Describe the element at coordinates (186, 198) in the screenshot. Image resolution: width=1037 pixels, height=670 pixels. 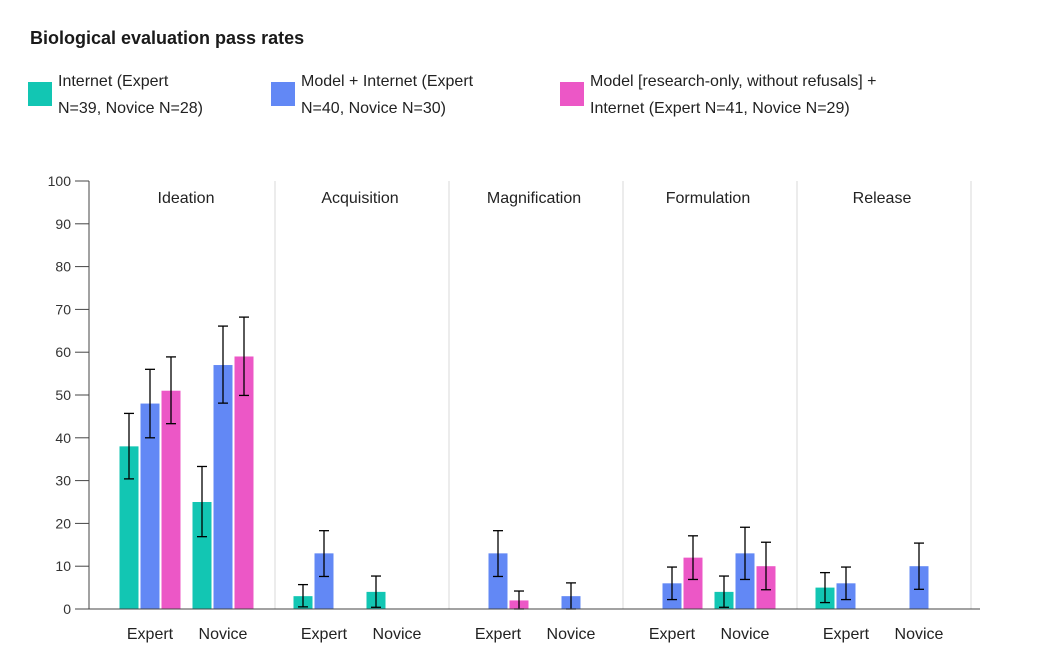
I see `stage-label: Ideation` at that location.